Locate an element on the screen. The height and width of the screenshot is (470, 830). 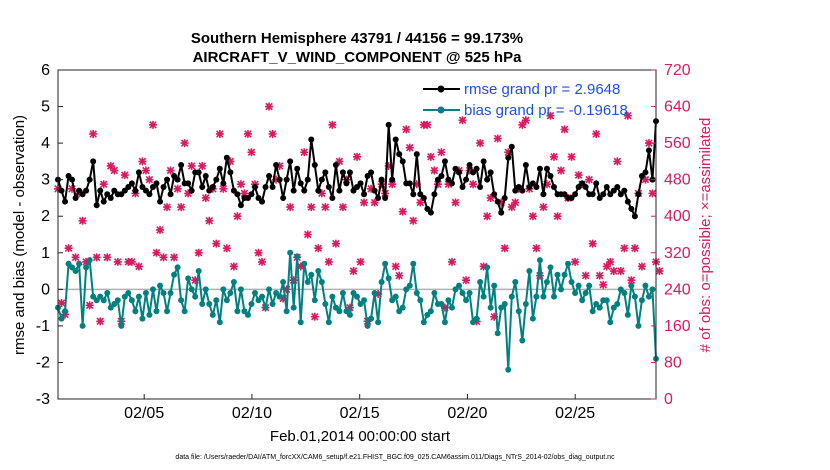
x-tick-label: 02/05 is located at coordinates (144, 413).